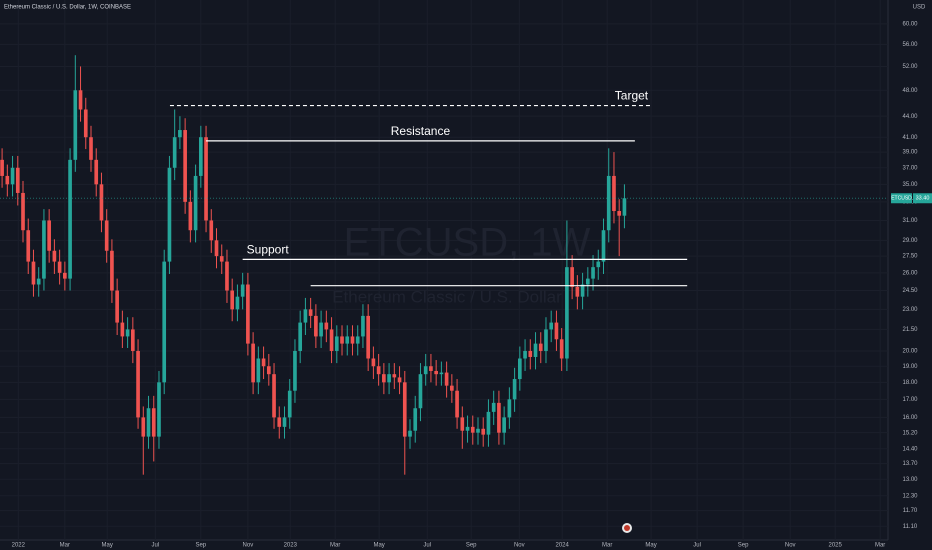 The image size is (932, 550). What do you see at coordinates (563, 546) in the screenshot?
I see `x-tick-label: 2024` at bounding box center [563, 546].